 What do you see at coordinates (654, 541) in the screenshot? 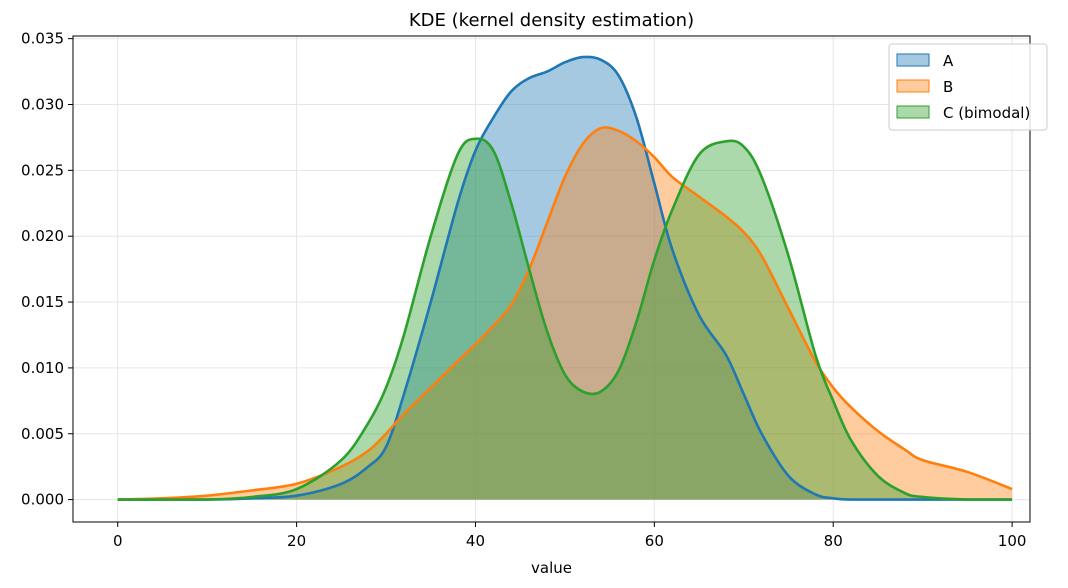
I see `x-tick-label: 60` at bounding box center [654, 541].